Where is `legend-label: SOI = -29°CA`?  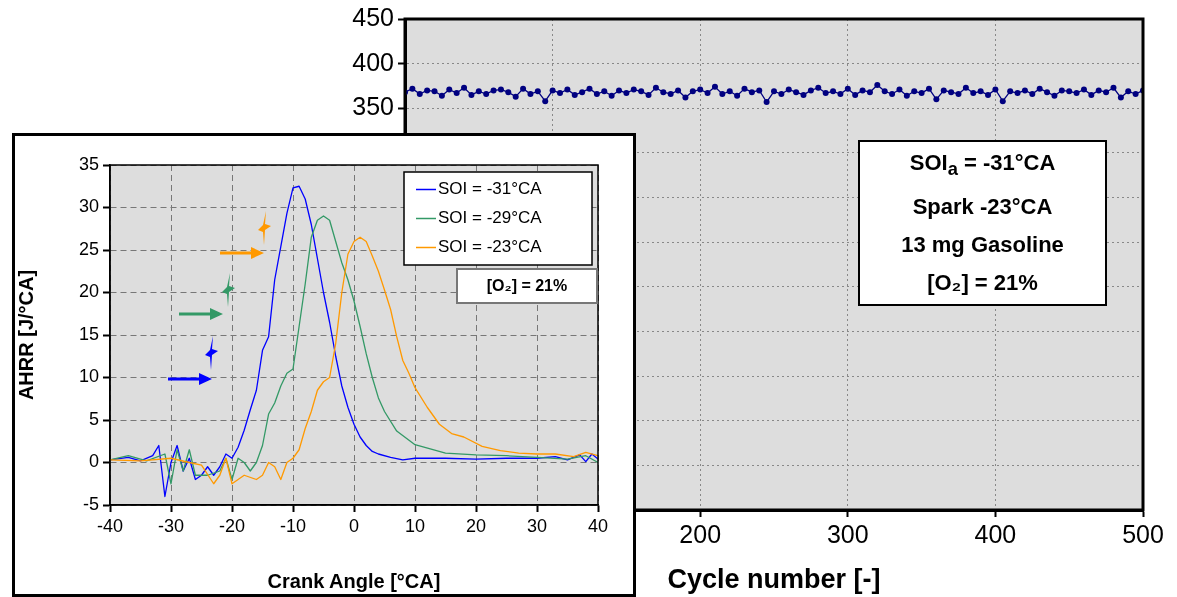
legend-label: SOI = -29°CA is located at coordinates (490, 218).